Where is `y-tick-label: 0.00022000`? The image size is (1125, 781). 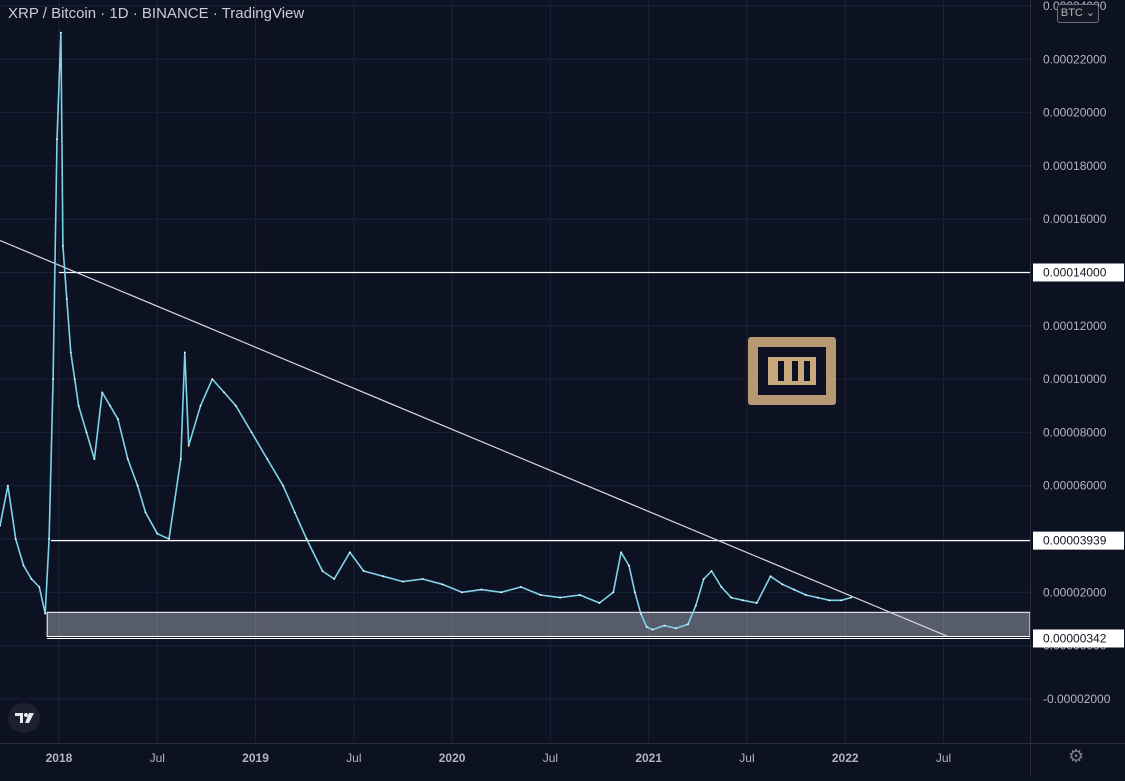 y-tick-label: 0.00022000 is located at coordinates (1075, 59).